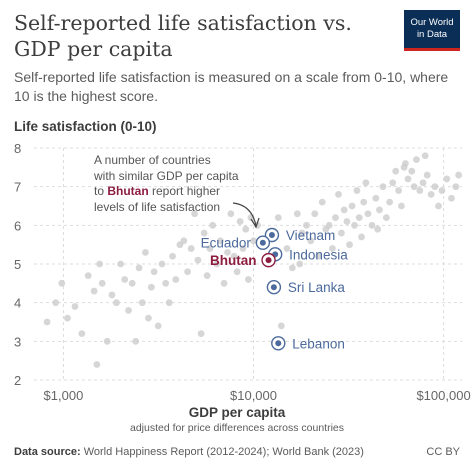 This screenshot has width=474, height=474. What do you see at coordinates (268, 260) in the screenshot?
I see `point-bhutan` at bounding box center [268, 260].